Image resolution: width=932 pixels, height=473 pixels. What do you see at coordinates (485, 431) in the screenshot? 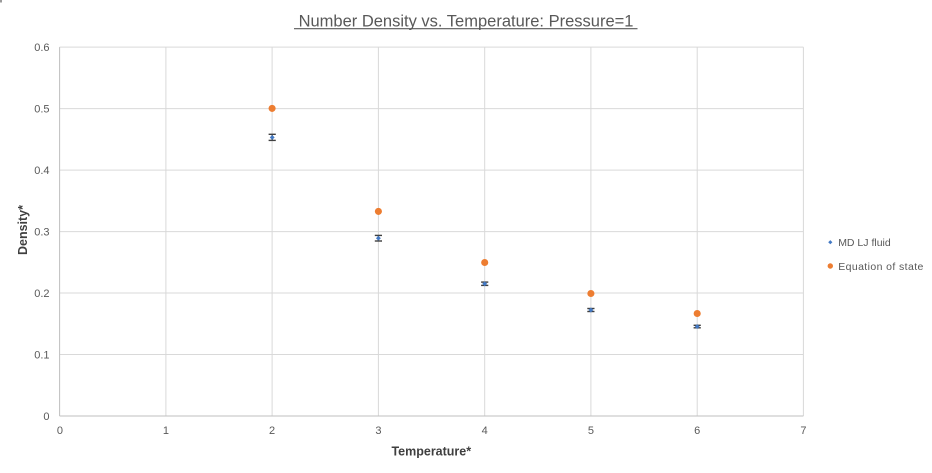
I see `svg-text: 4` at bounding box center [485, 431].